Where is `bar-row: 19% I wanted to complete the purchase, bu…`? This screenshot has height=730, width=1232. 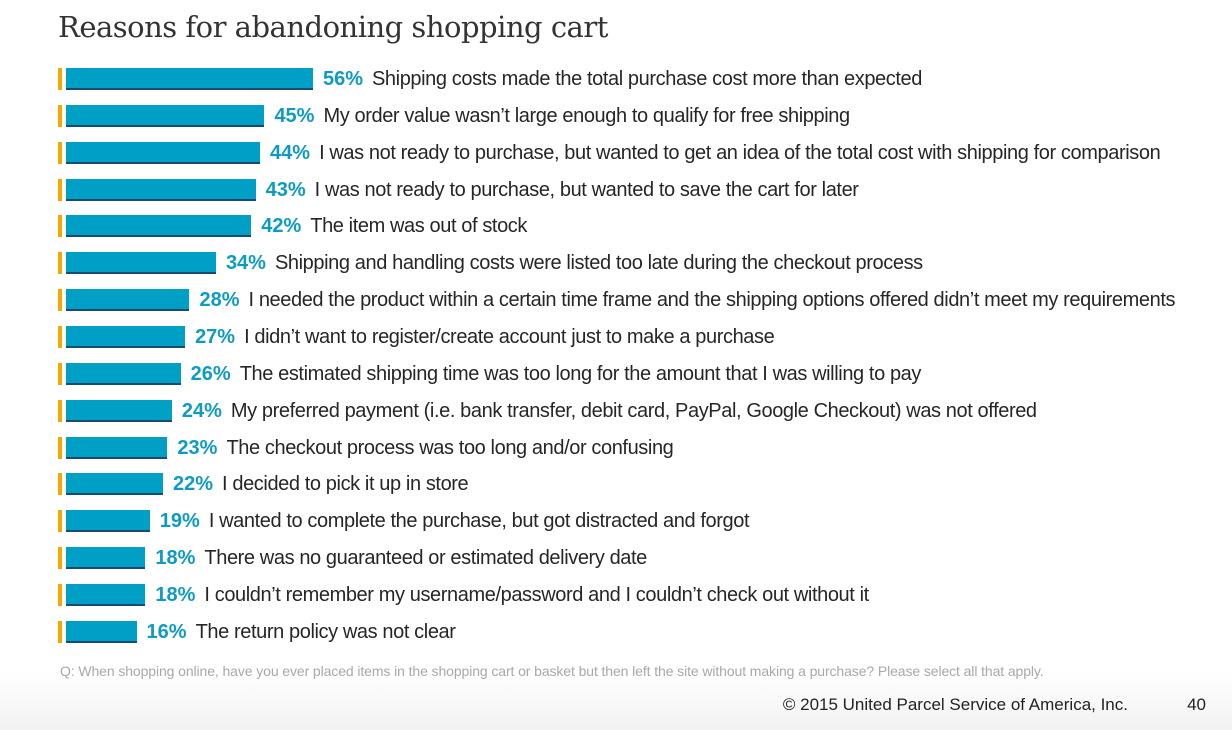 bar-row: 19% I wanted to complete the purchase, bu… is located at coordinates (616, 521).